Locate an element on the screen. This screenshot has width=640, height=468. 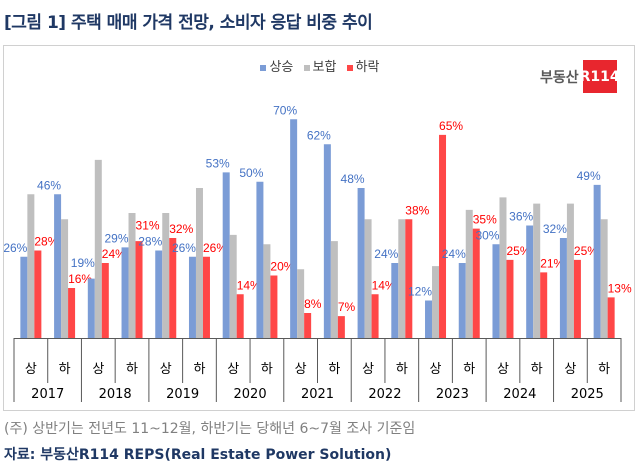
legend: 상승 보합 하락 is located at coordinates (320, 65).